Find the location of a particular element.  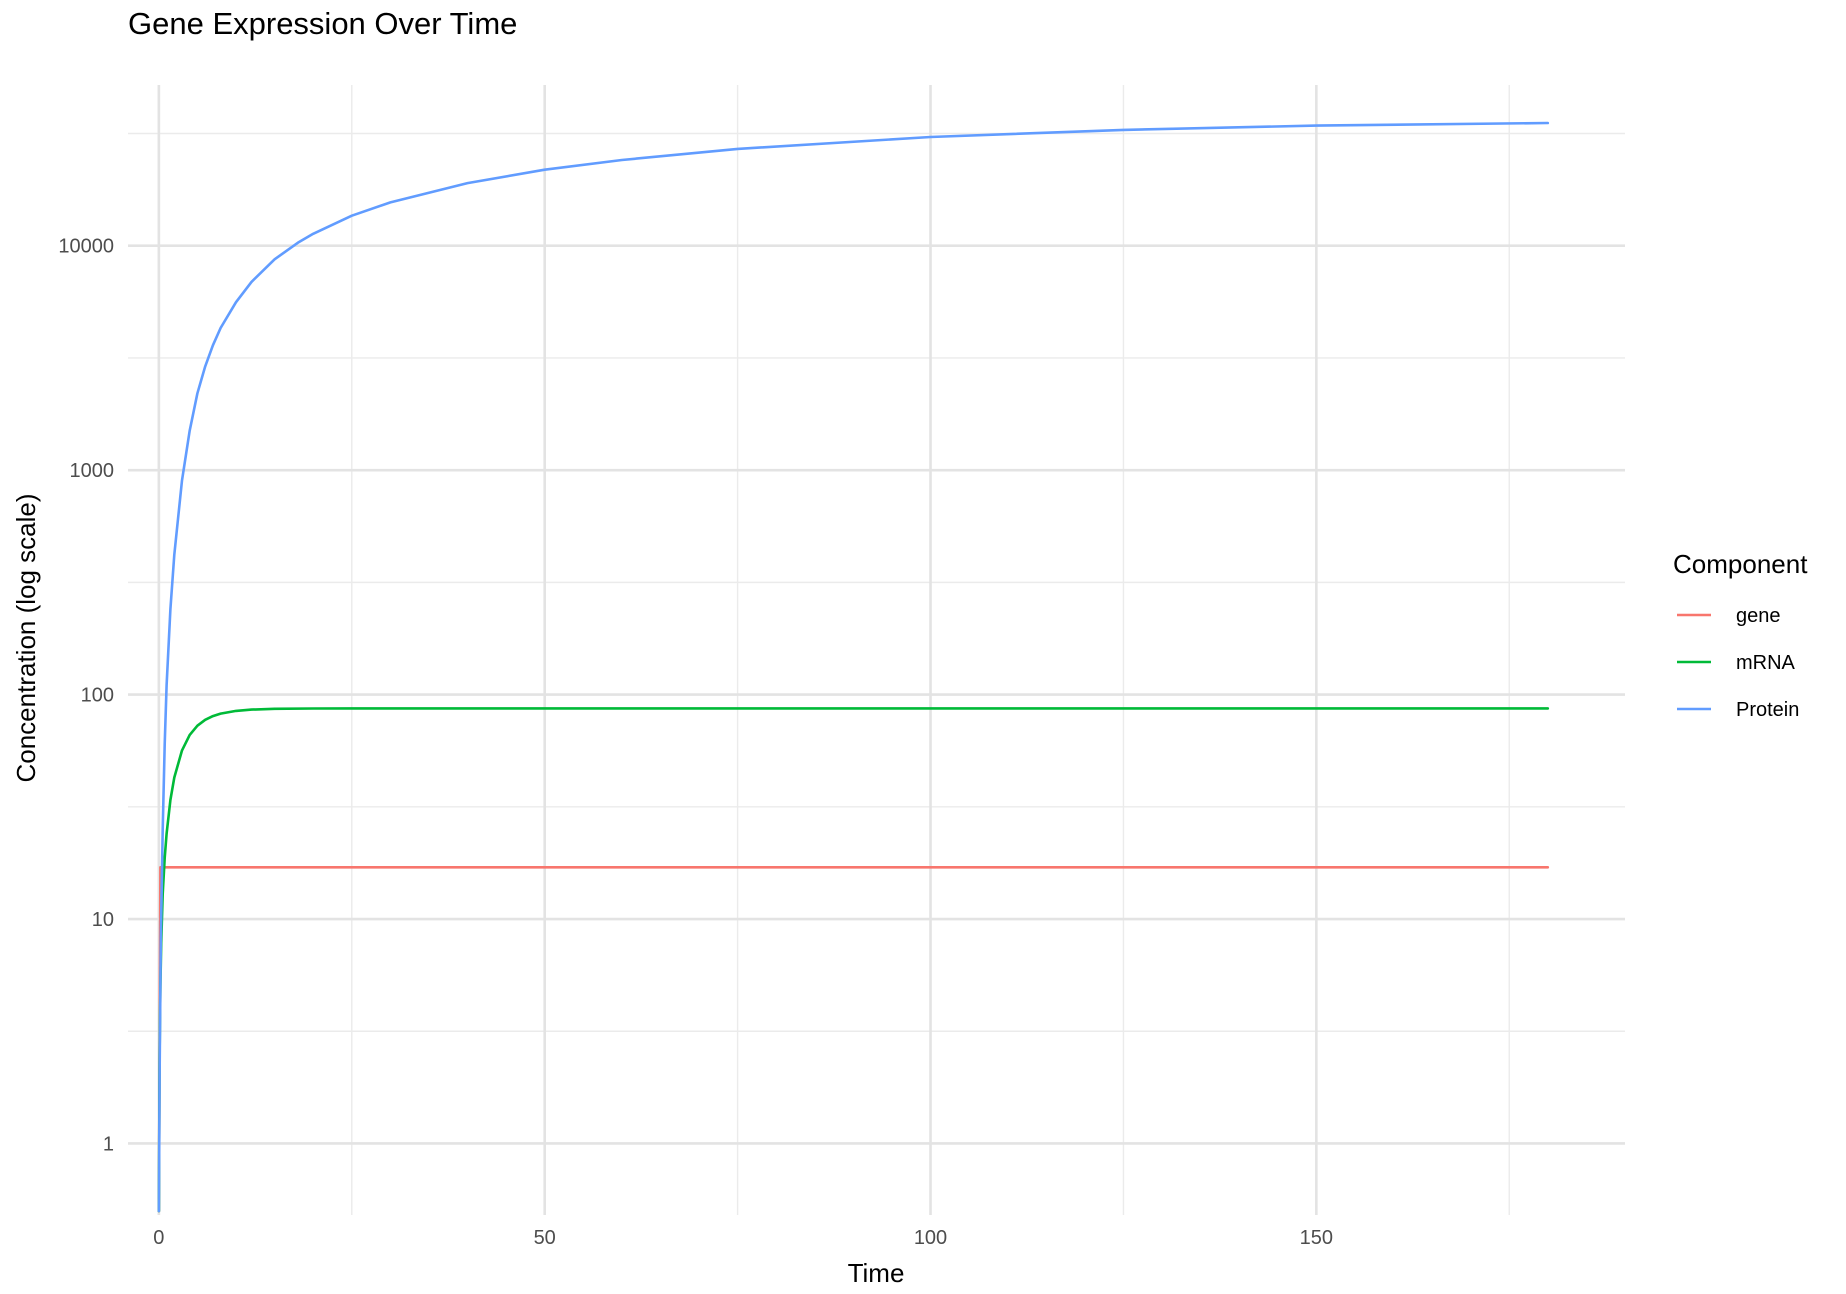

x-tick-labels: 0 50 100 150 is located at coordinates (743, 1238).